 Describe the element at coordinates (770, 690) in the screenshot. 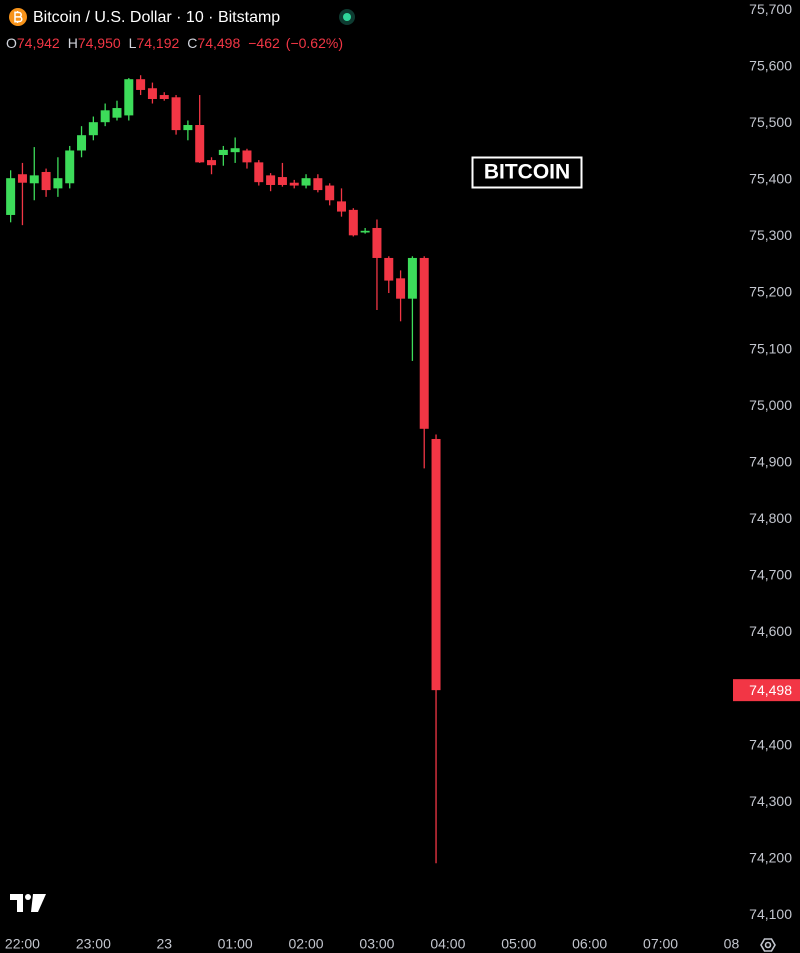

I see `last-price-label: 74,498` at that location.